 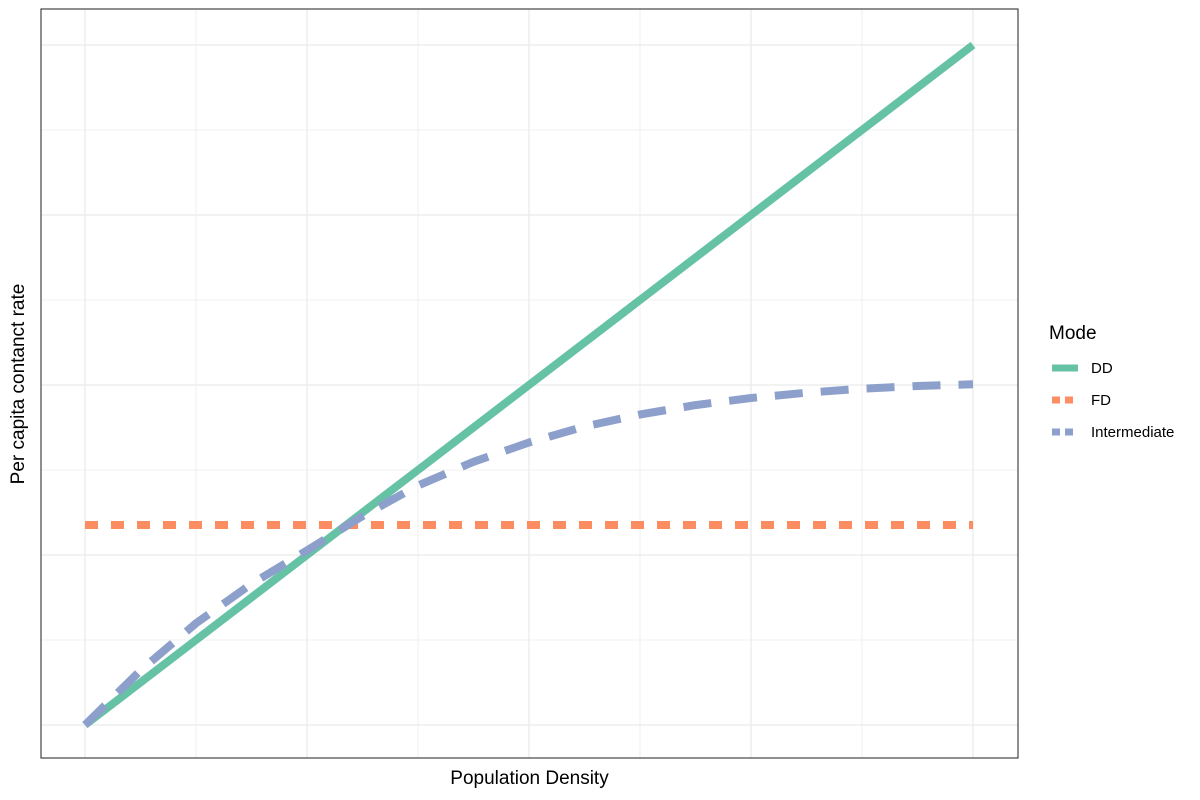 What do you see at coordinates (1113, 400) in the screenshot?
I see `legend-entries: DD FD Intermediate` at bounding box center [1113, 400].